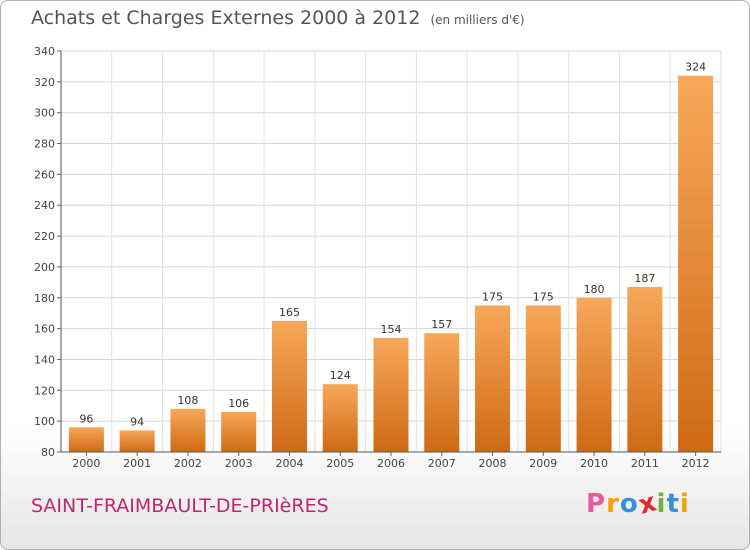 This screenshot has width=750, height=550. I want to click on x-tick-label: 2001, so click(137, 463).